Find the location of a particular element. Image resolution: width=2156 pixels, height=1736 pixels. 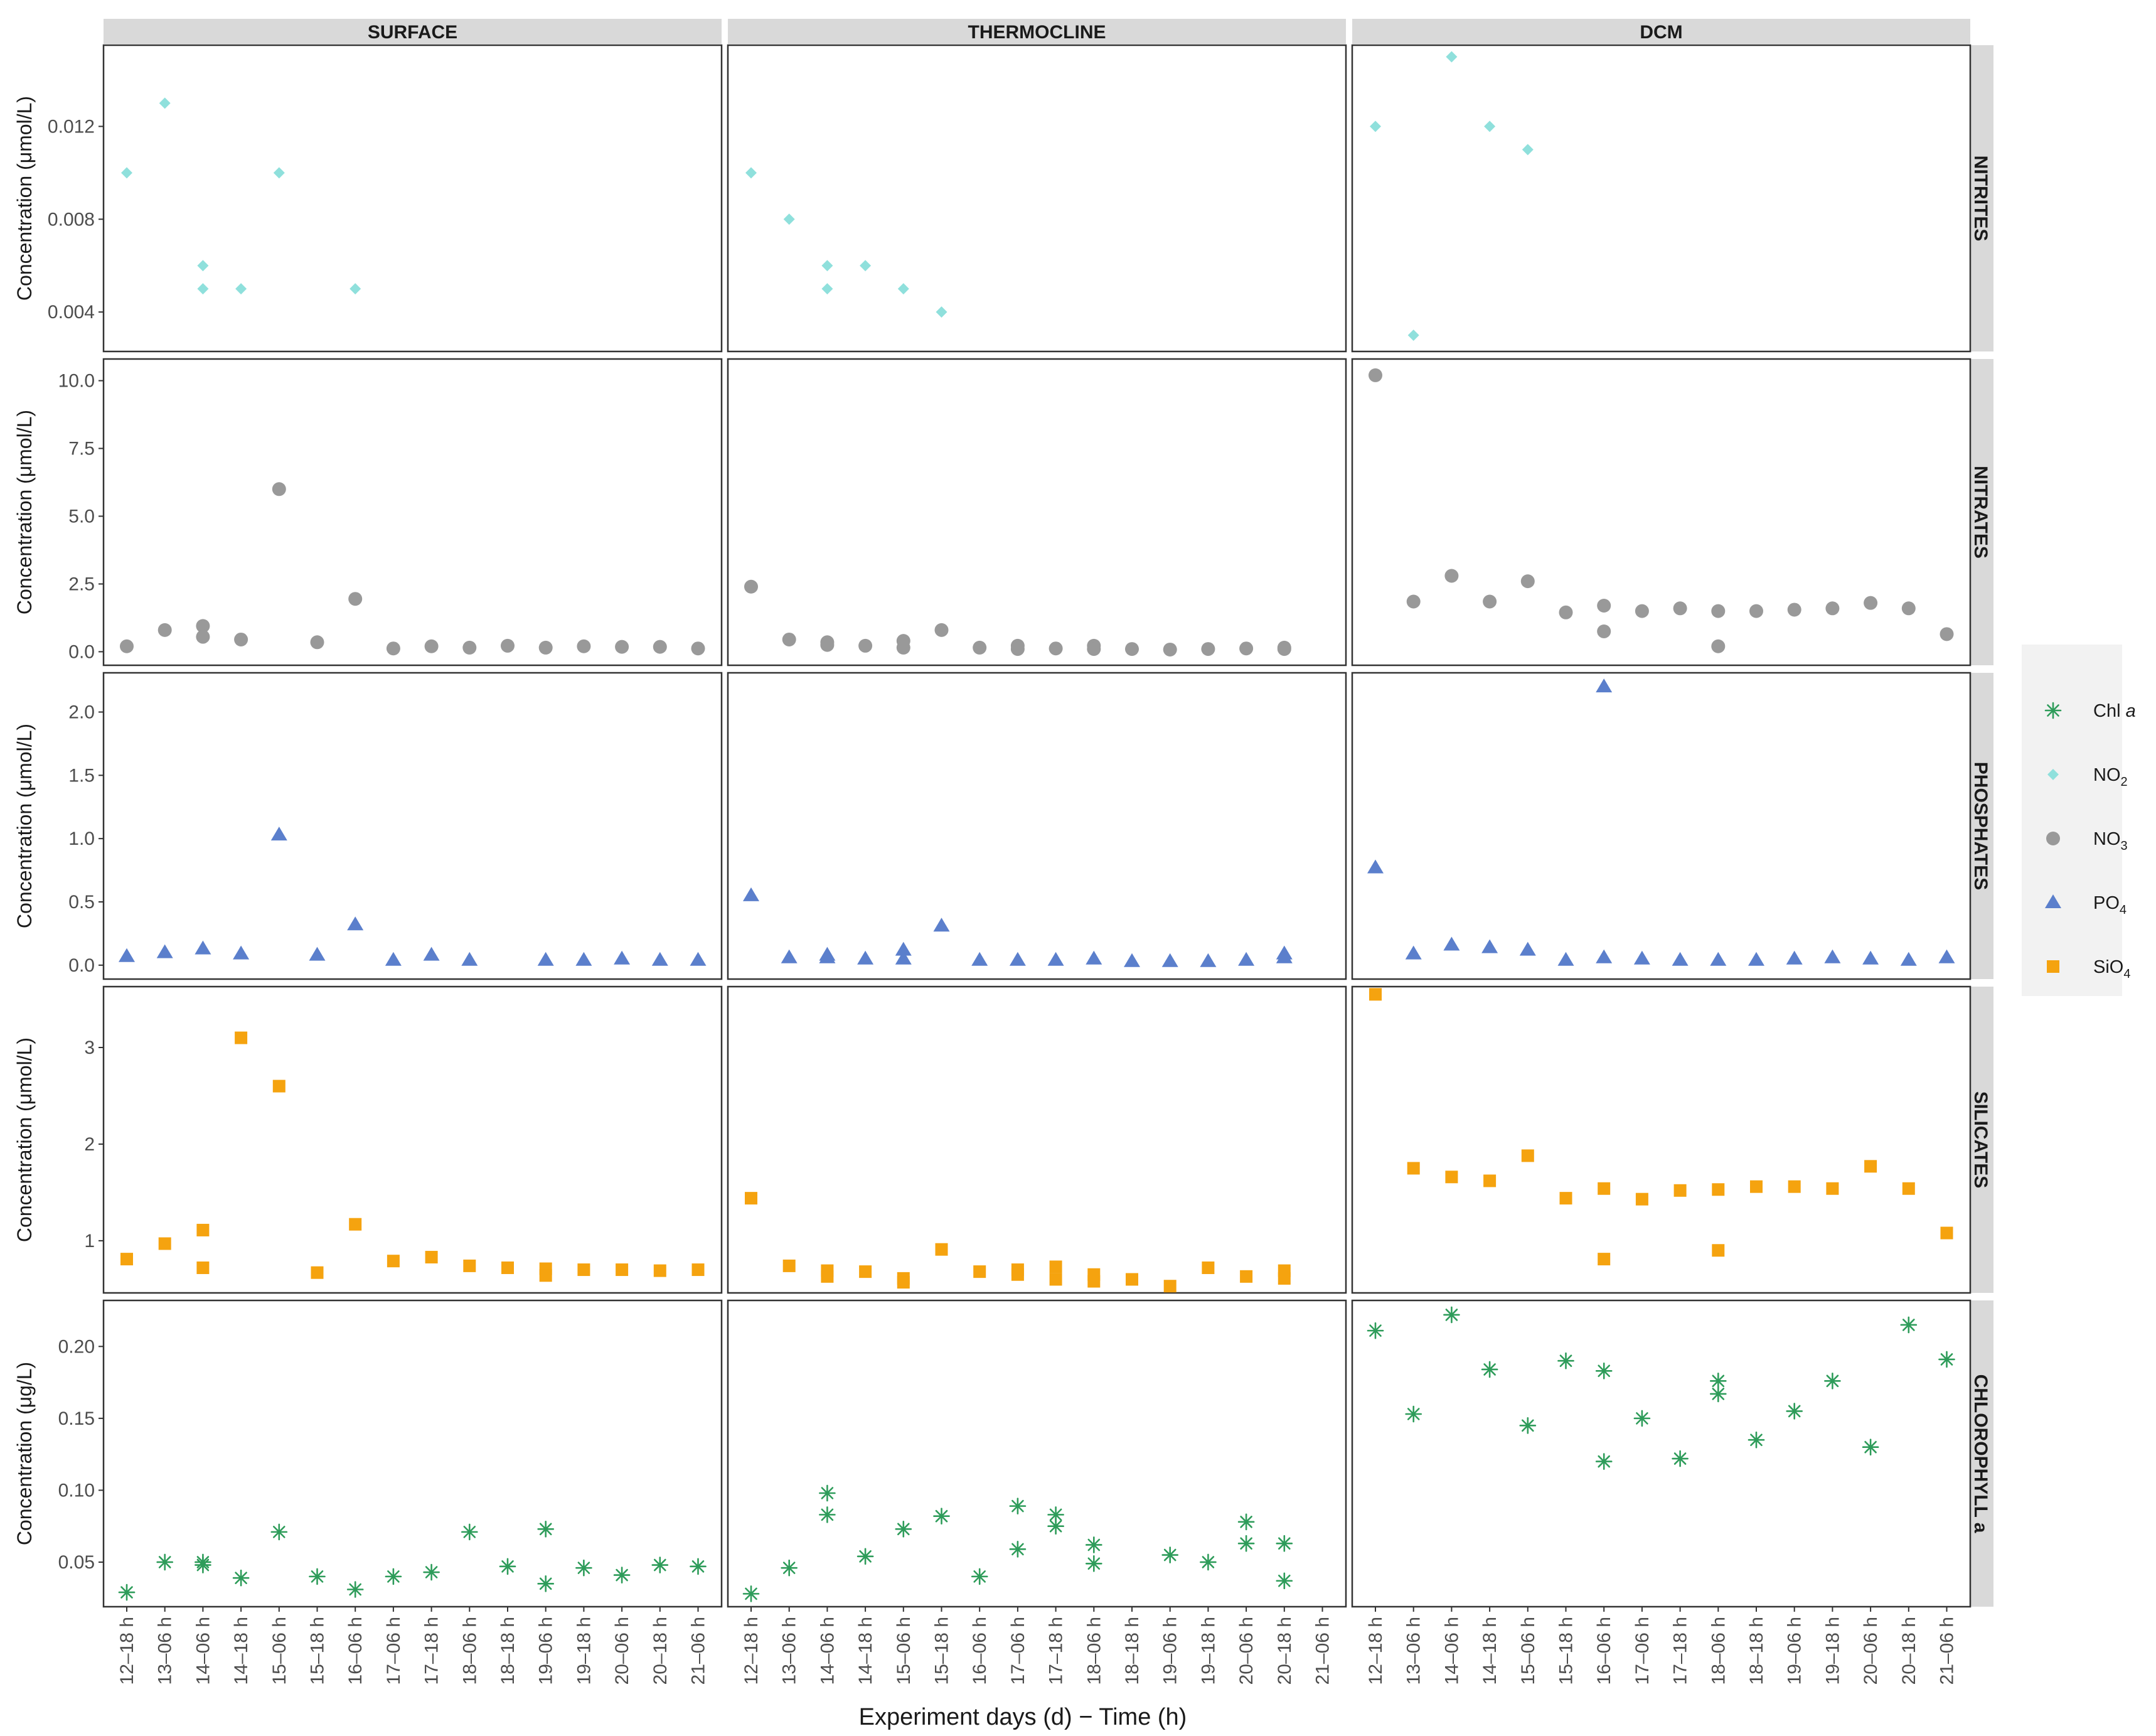

x-tick-label: 17–06 h is located at coordinates (1642, 1651).